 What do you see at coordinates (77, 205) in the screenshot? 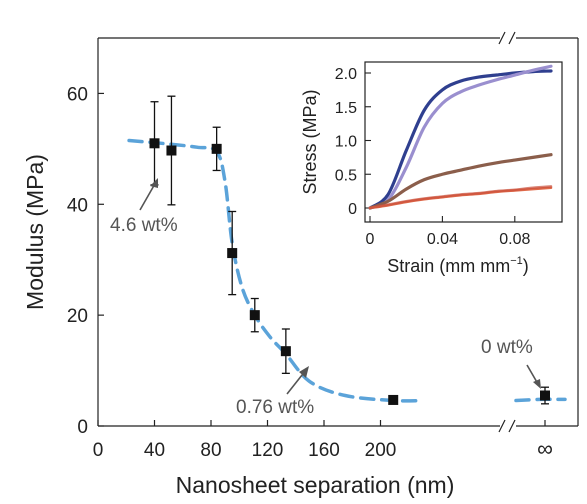
I see `main-y-tick-label: 40` at bounding box center [77, 205].